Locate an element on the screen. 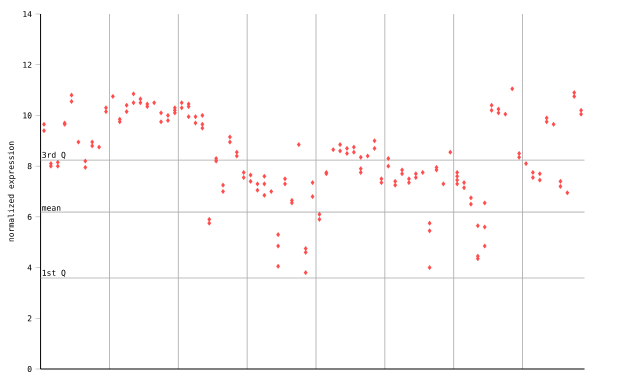 The width and height of the screenshot is (640, 384). y-tick-label: 2 is located at coordinates (30, 318).